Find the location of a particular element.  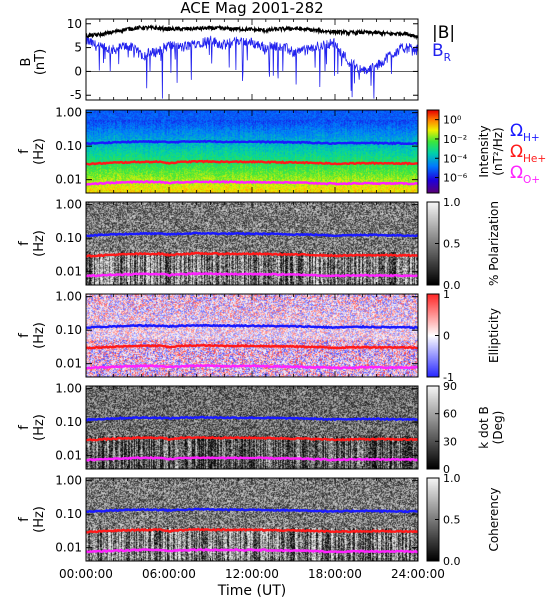

y-axis-label: B is located at coordinates (26, 62).